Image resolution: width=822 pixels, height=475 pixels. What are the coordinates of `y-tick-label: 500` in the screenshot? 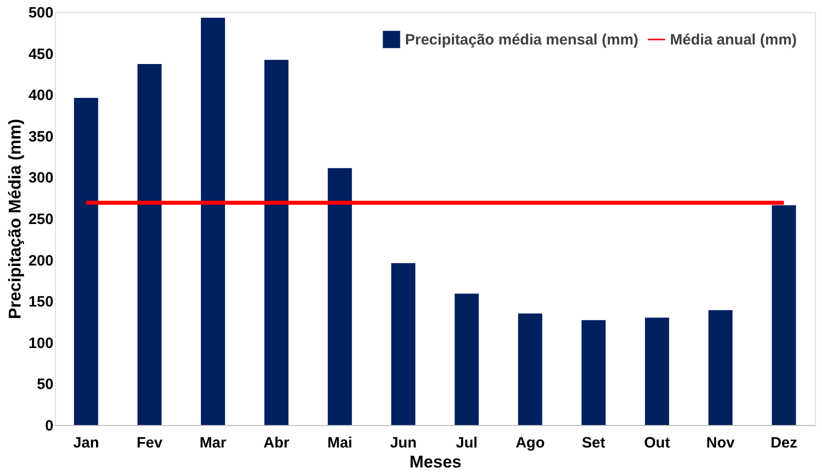 It's located at (41, 13).